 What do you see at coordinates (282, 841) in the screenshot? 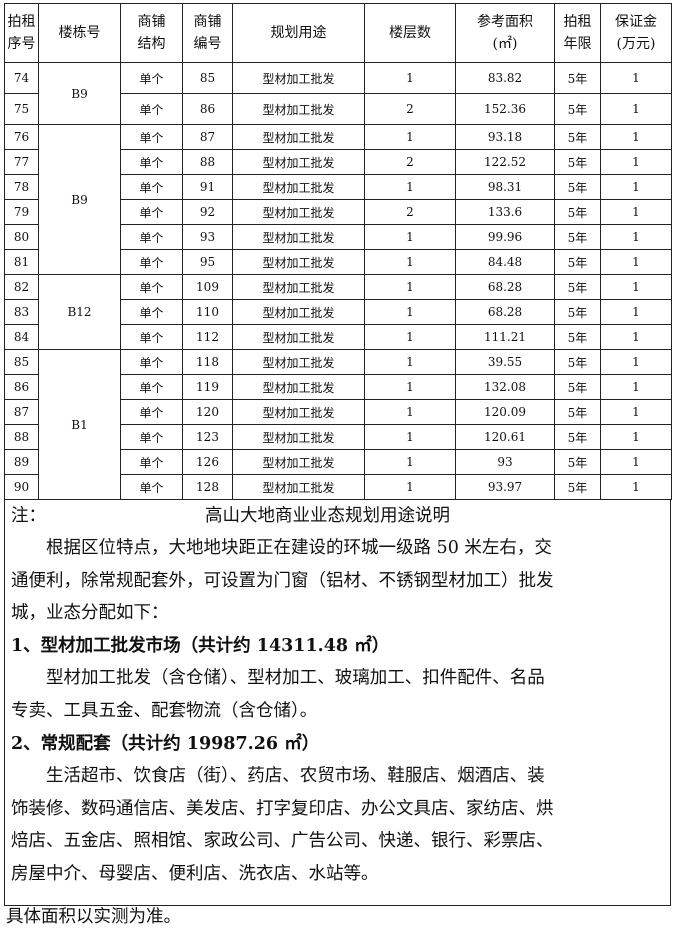
I see `notes-line: 焙店、五金店、照相馆、家政公司、广告公司、快递、银行、彩票店、` at bounding box center [282, 841].